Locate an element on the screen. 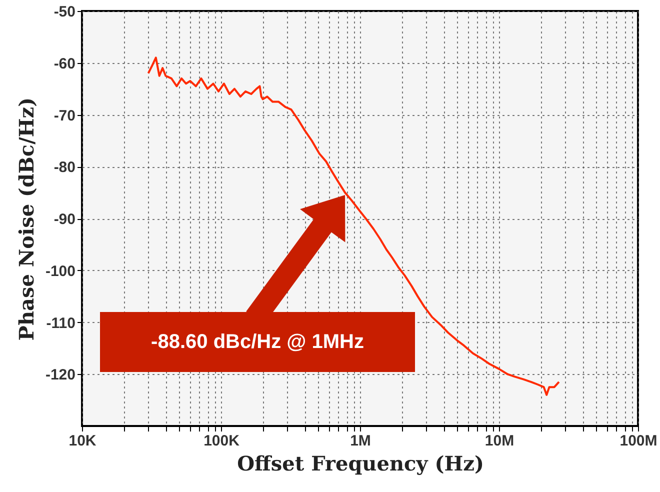 Image resolution: width=660 pixels, height=492 pixels. x-axis-title: Offset Frequency (Hz) is located at coordinates (360, 464).